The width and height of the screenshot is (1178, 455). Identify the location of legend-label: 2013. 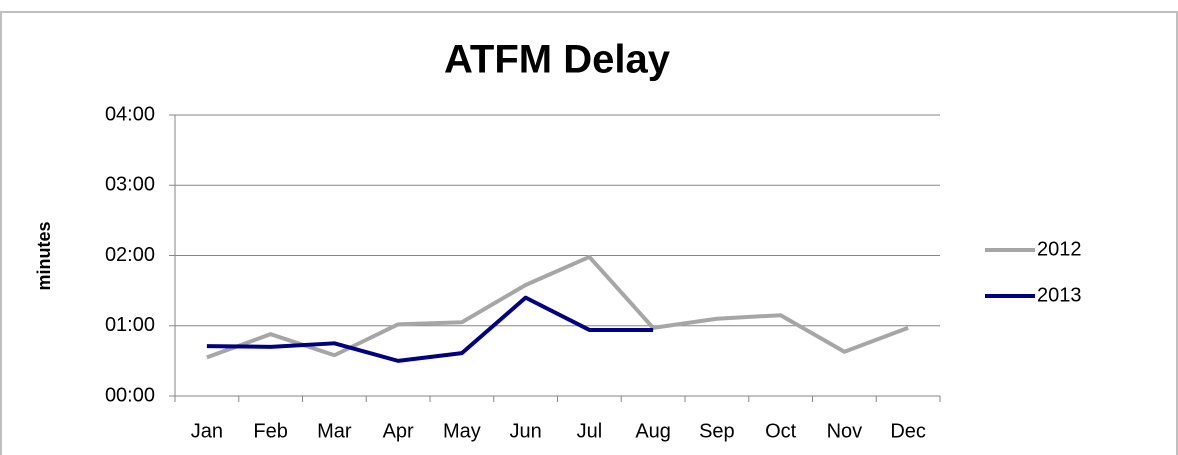
(1059, 295).